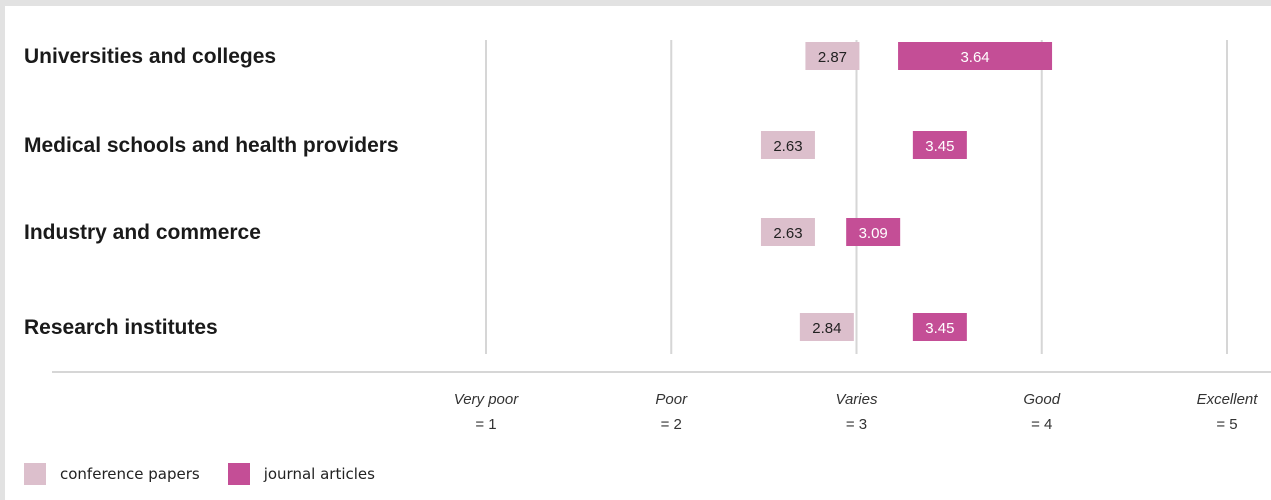  I want to click on bar-label-journal-articles-0: 3.64, so click(974, 57).